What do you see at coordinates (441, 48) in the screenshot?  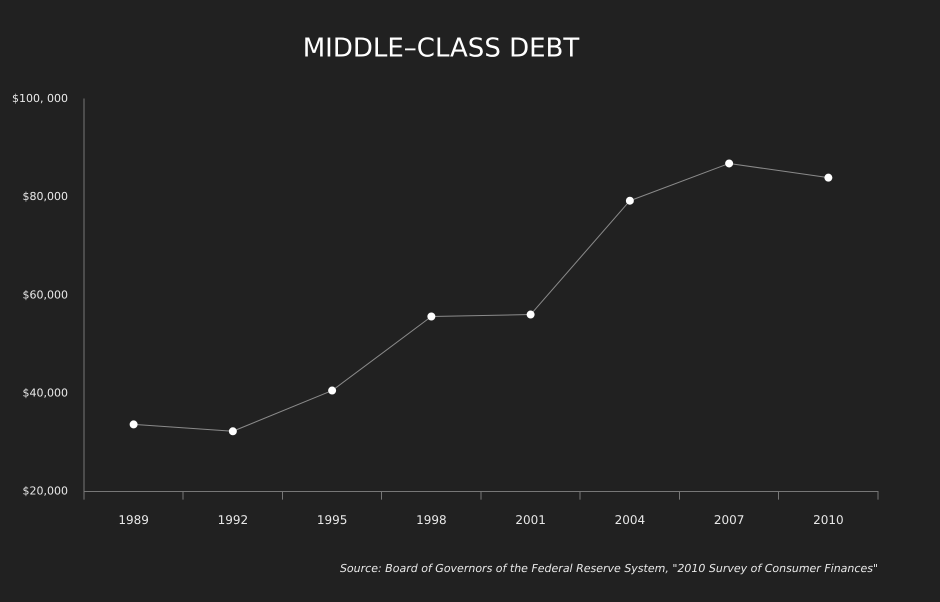 I see `chart-title: MIDDLE–CLASS DEBT` at bounding box center [441, 48].